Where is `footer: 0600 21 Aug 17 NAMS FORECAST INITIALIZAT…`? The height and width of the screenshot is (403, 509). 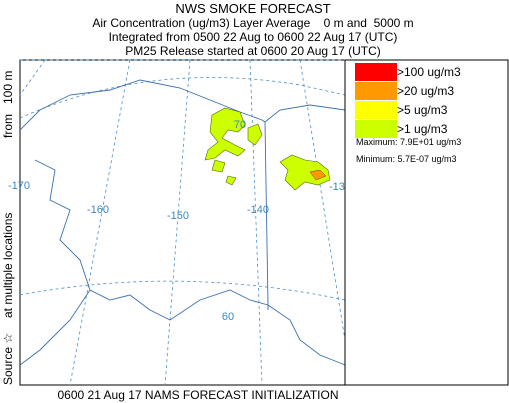
footer: 0600 21 Aug 17 NAMS FORECAST INITIALIZAT… is located at coordinates (198, 395).